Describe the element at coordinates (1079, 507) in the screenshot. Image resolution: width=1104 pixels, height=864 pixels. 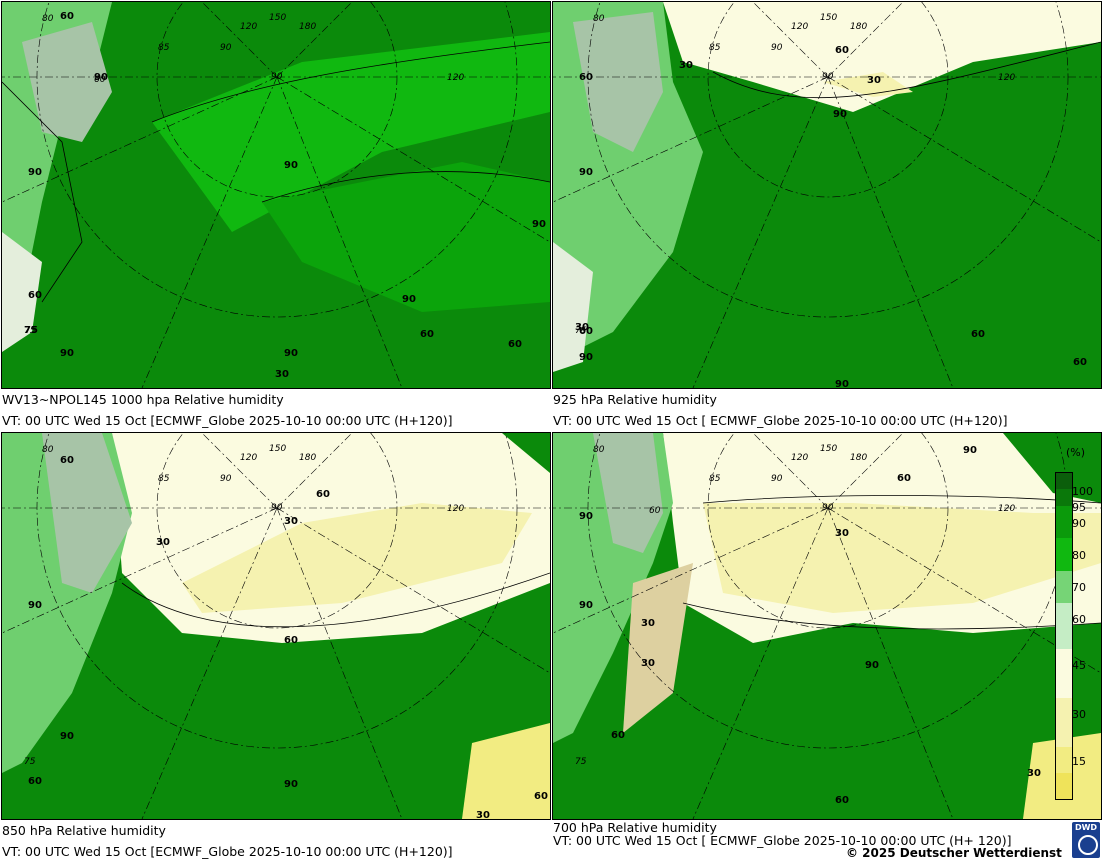
I see `legend-tick: 95` at that location.